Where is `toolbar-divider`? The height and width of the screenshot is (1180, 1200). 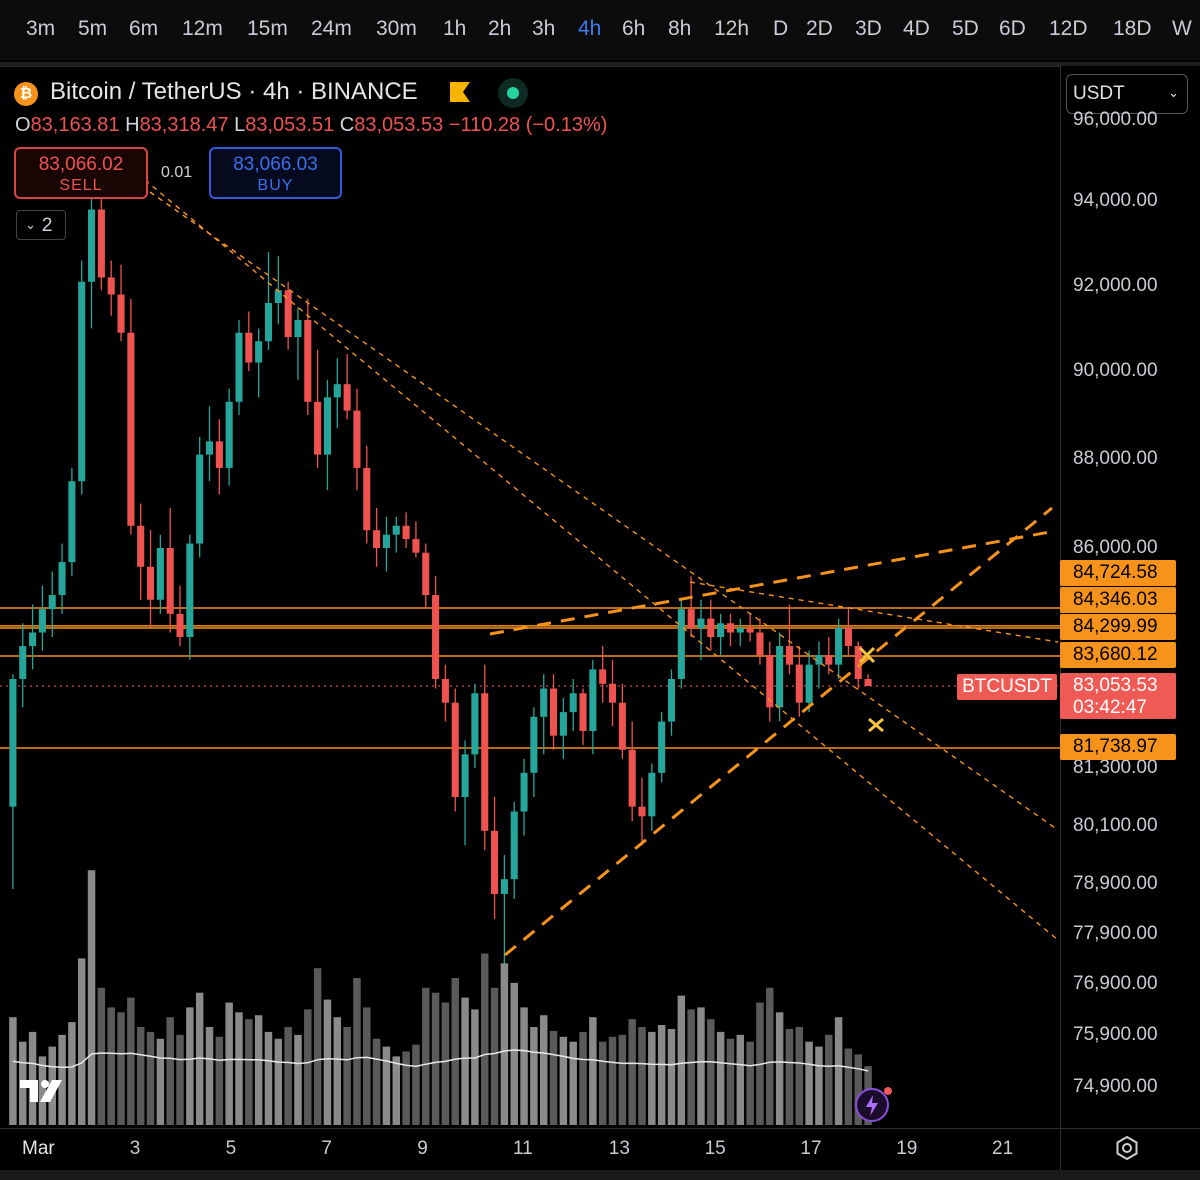
toolbar-divider is located at coordinates (600, 64).